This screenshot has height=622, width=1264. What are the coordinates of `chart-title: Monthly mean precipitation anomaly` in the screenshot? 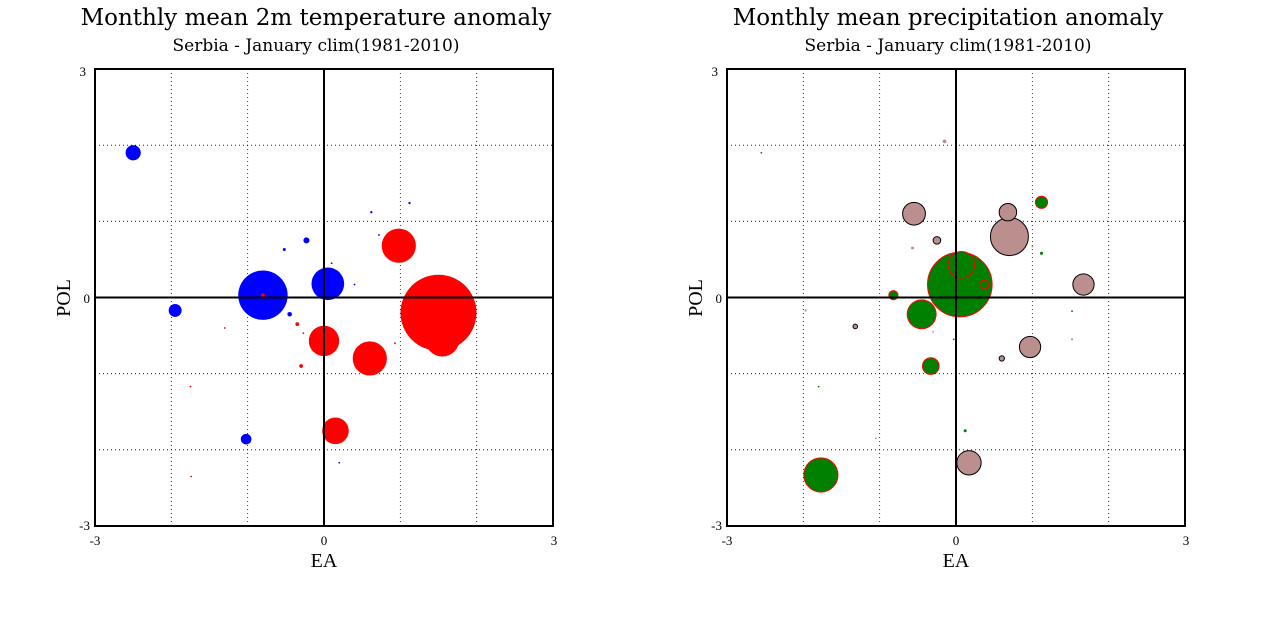 It's located at (948, 18).